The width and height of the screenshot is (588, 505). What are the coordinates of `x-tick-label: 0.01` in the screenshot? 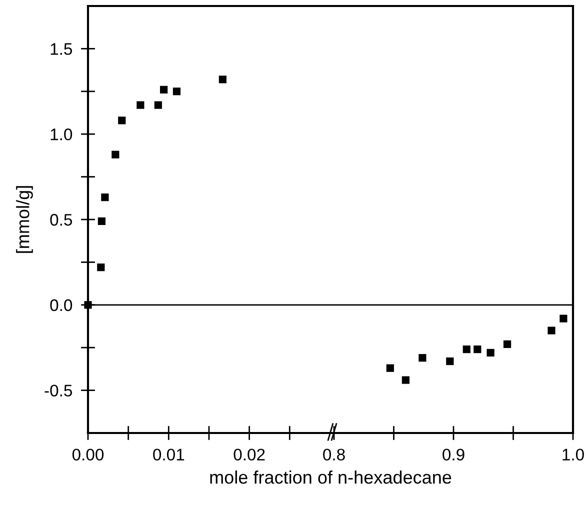 It's located at (168, 454).